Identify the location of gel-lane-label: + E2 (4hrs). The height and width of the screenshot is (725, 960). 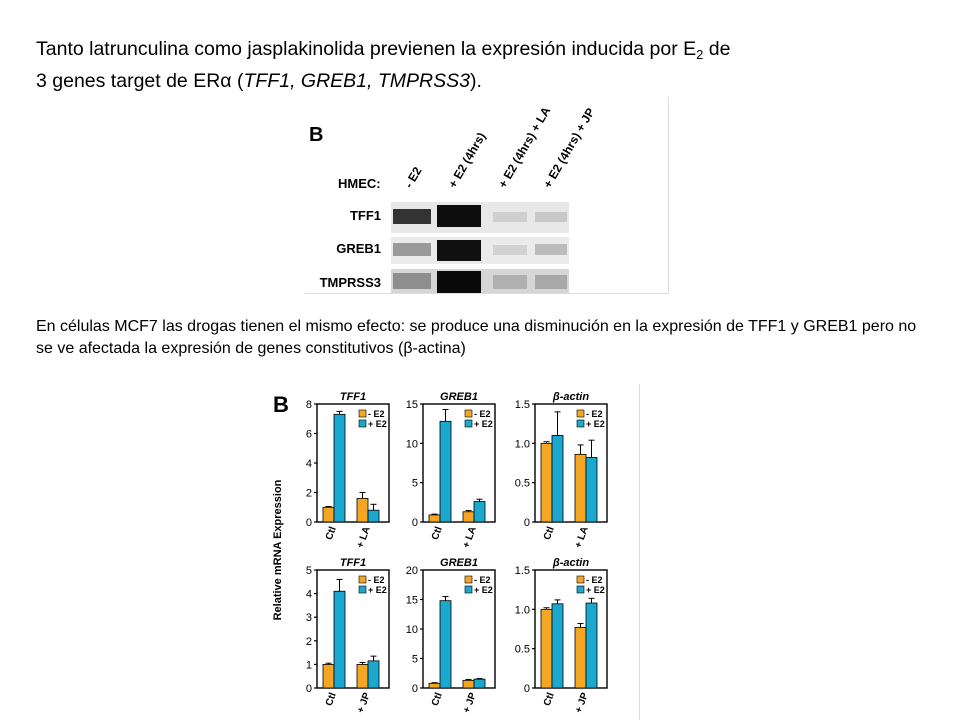
(466, 160).